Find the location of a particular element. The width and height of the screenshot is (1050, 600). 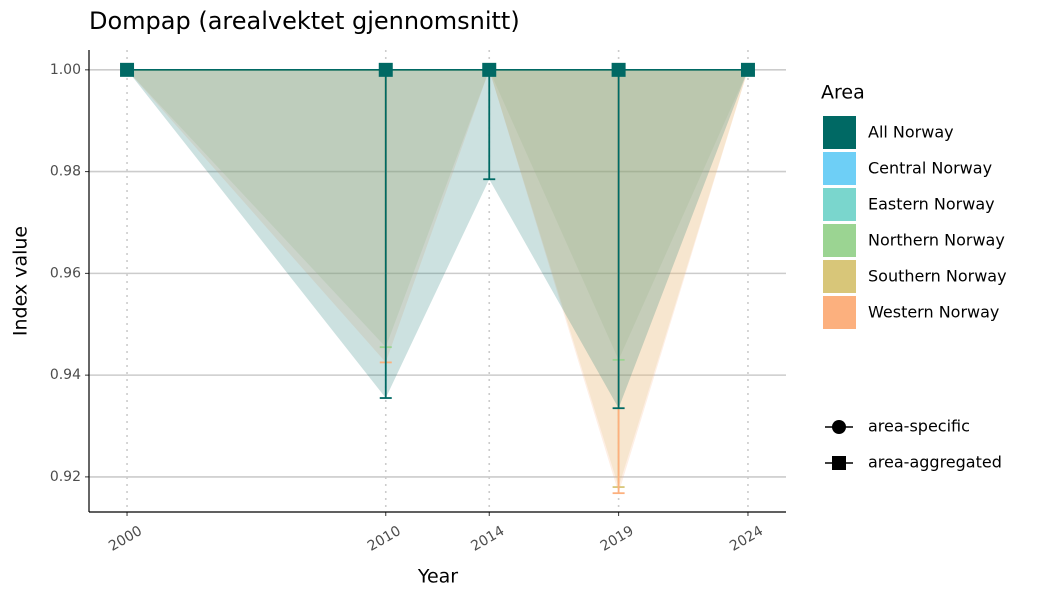

chart-title: Dompap (arealvektet gjennomsnitt) is located at coordinates (304, 21).